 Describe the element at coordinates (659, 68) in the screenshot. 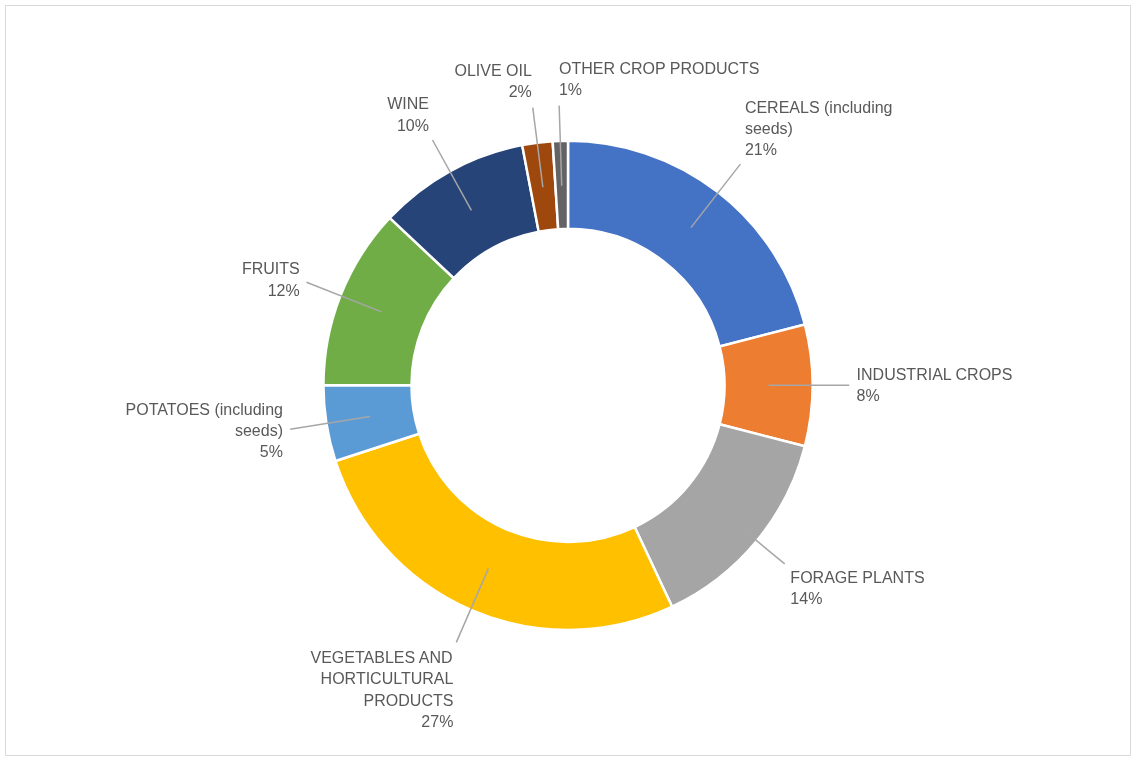

I see `slice-label: OTHER CROP PRODUCTS` at that location.